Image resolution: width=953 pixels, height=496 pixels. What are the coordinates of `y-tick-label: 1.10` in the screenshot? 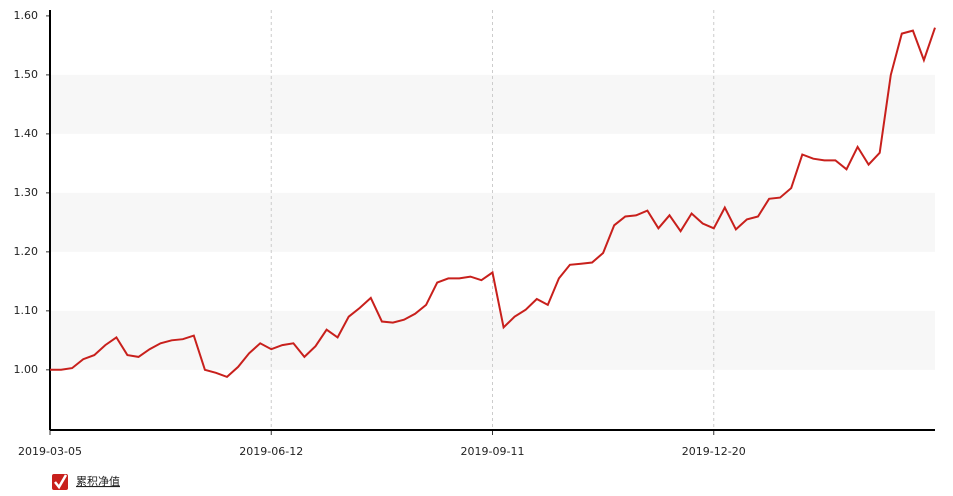 It's located at (26, 310).